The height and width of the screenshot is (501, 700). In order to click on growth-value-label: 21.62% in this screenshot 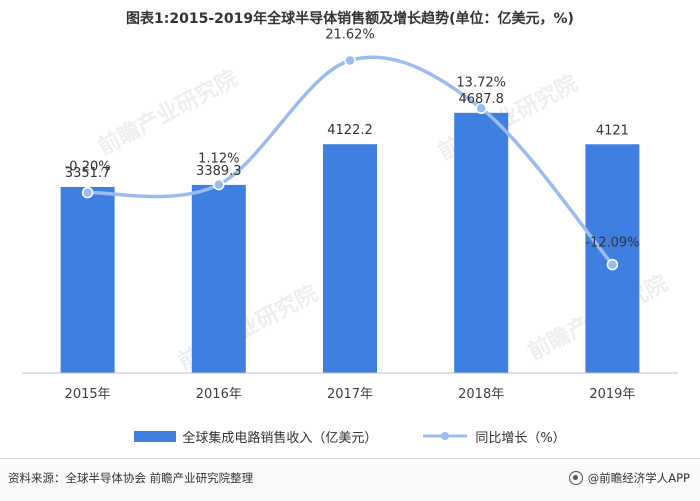, I will do `click(350, 34)`.